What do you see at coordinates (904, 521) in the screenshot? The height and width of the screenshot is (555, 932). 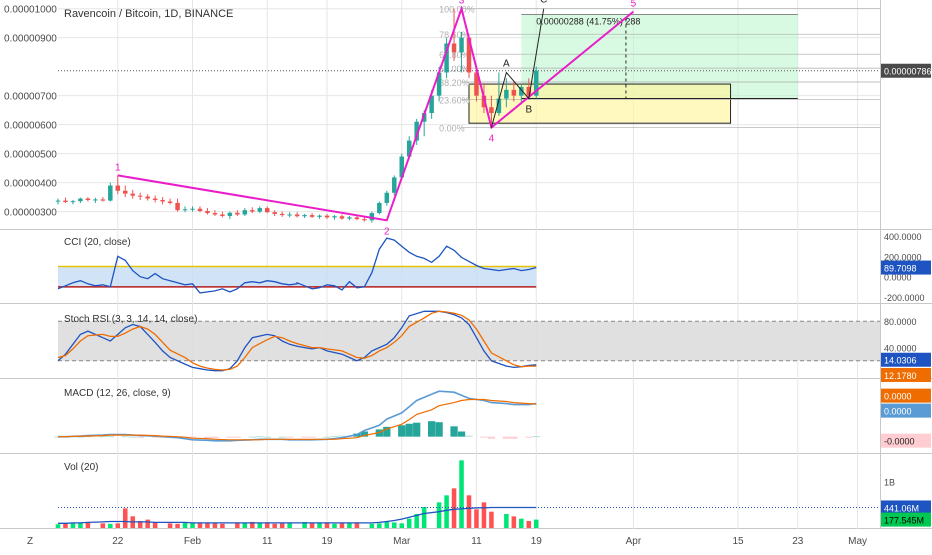 I see `volume-last-tag-text: 177.545M` at bounding box center [904, 521].